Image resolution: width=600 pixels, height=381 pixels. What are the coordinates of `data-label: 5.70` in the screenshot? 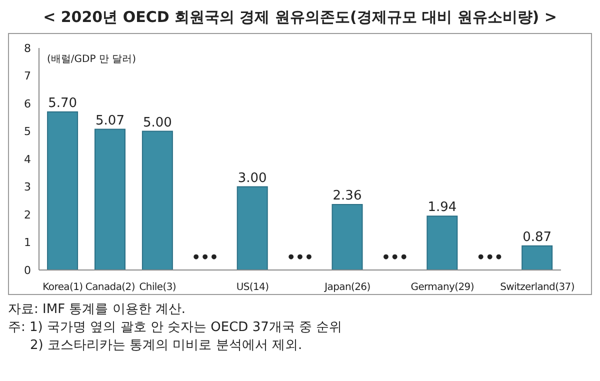 It's located at (63, 103).